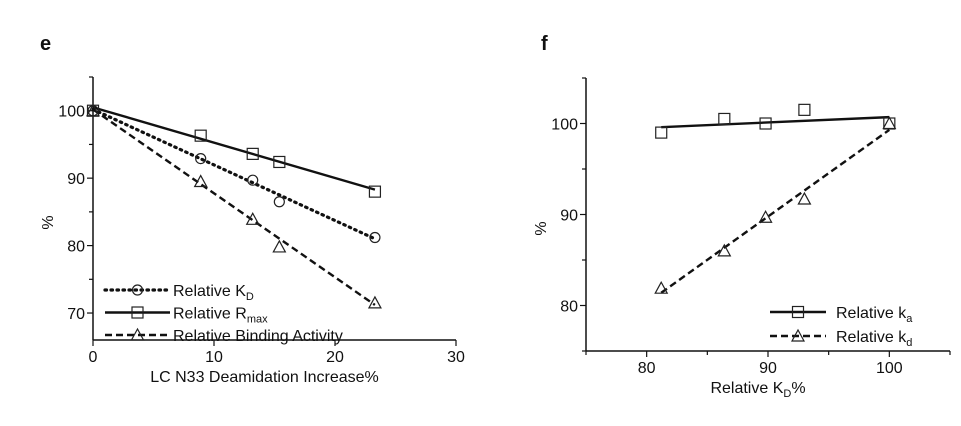 This screenshot has height=426, width=961. Describe the element at coordinates (220, 316) in the screenshot. I see `legend-label: Relative Rmax` at that location.